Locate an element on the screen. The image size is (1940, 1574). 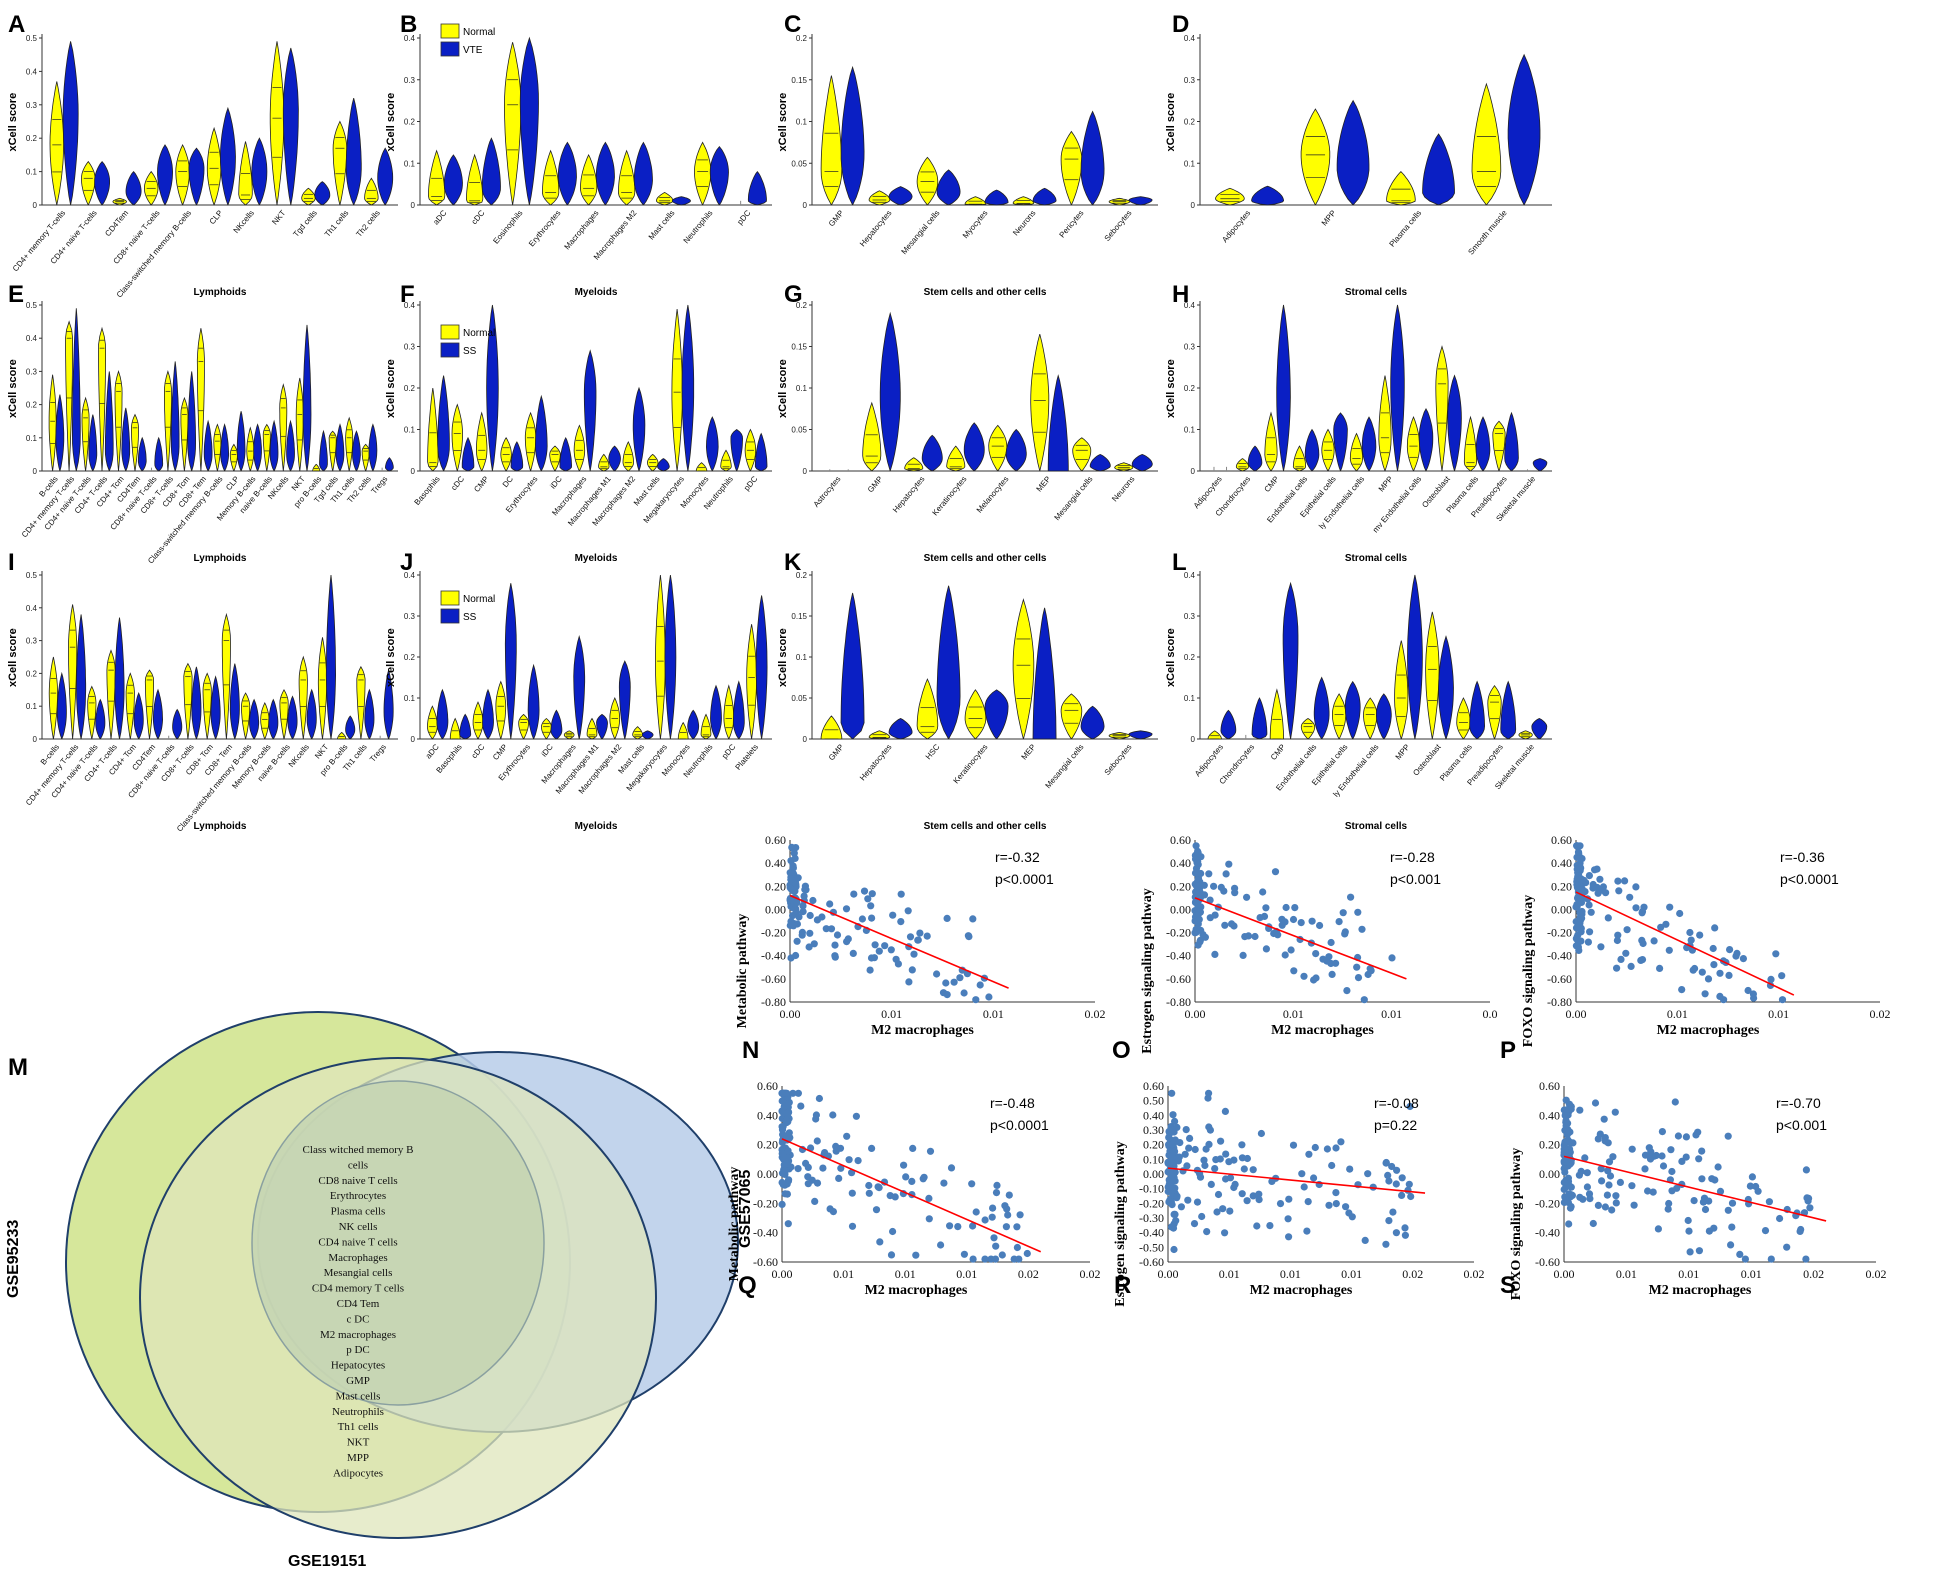
category-label-platelets: Platelets is located at coordinates (747, 757).